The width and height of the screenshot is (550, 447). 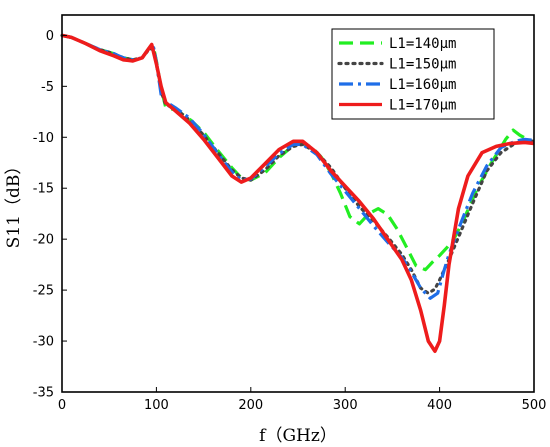 What do you see at coordinates (43, 393) in the screenshot?
I see `y-tick-label: -35` at bounding box center [43, 393].